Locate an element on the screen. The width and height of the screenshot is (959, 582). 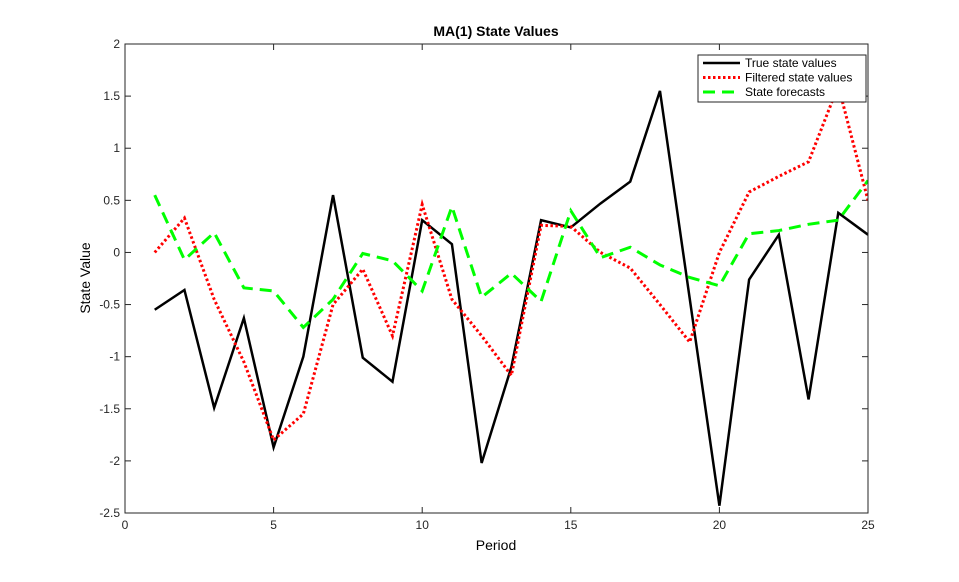
y-tick-label: 1.5 is located at coordinates (111, 96).